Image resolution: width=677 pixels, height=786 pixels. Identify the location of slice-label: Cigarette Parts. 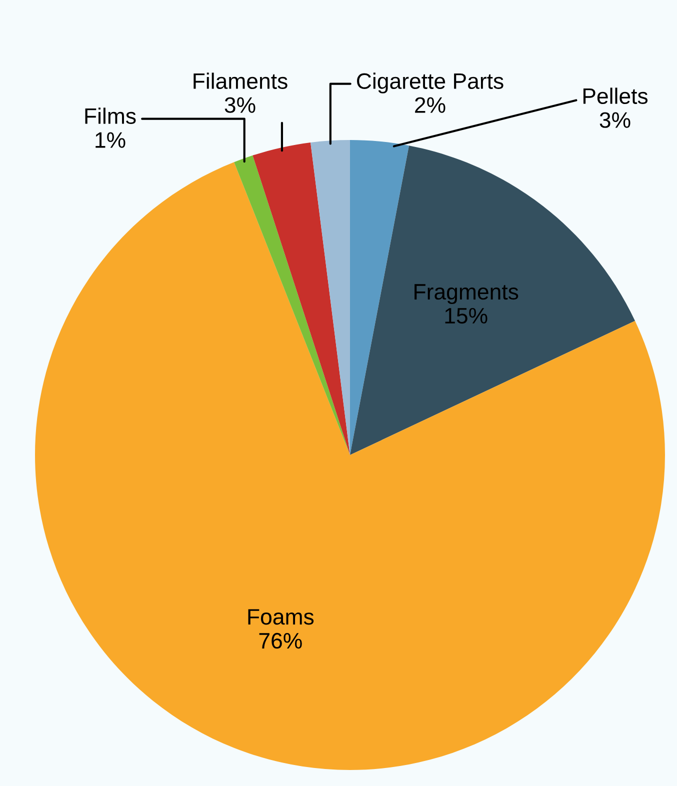
(430, 83).